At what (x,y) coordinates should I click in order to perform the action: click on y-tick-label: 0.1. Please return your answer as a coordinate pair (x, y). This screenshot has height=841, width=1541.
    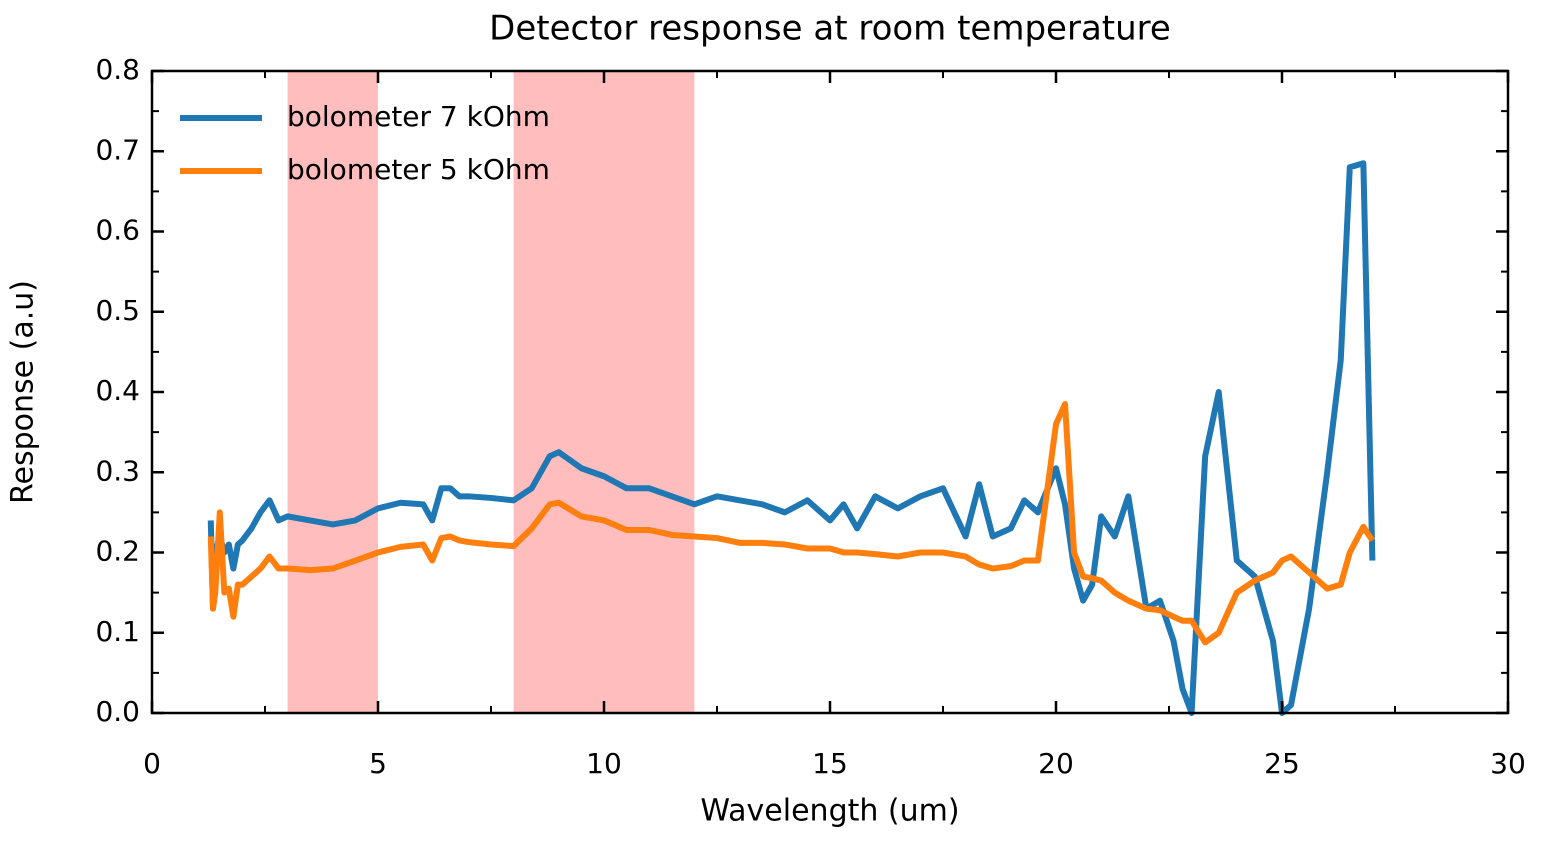
    Looking at the image, I should click on (117, 631).